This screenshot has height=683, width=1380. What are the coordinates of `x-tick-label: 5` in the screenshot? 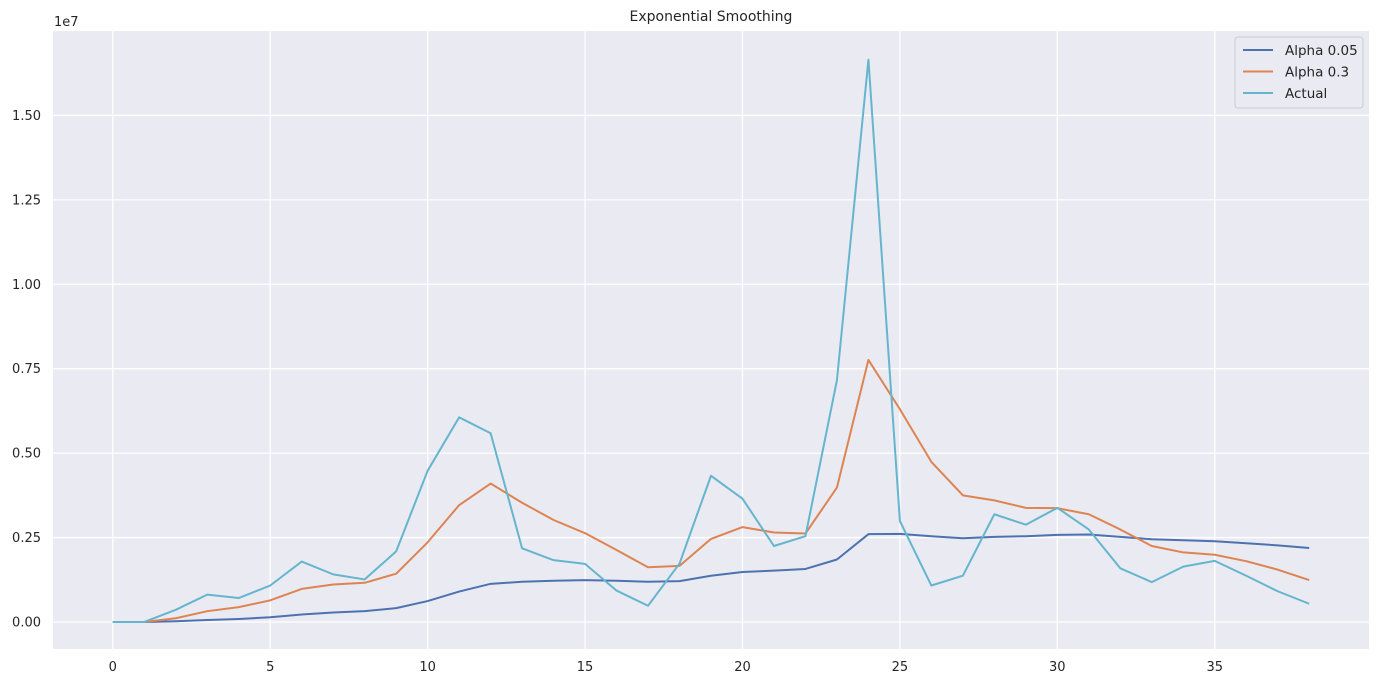 It's located at (270, 667).